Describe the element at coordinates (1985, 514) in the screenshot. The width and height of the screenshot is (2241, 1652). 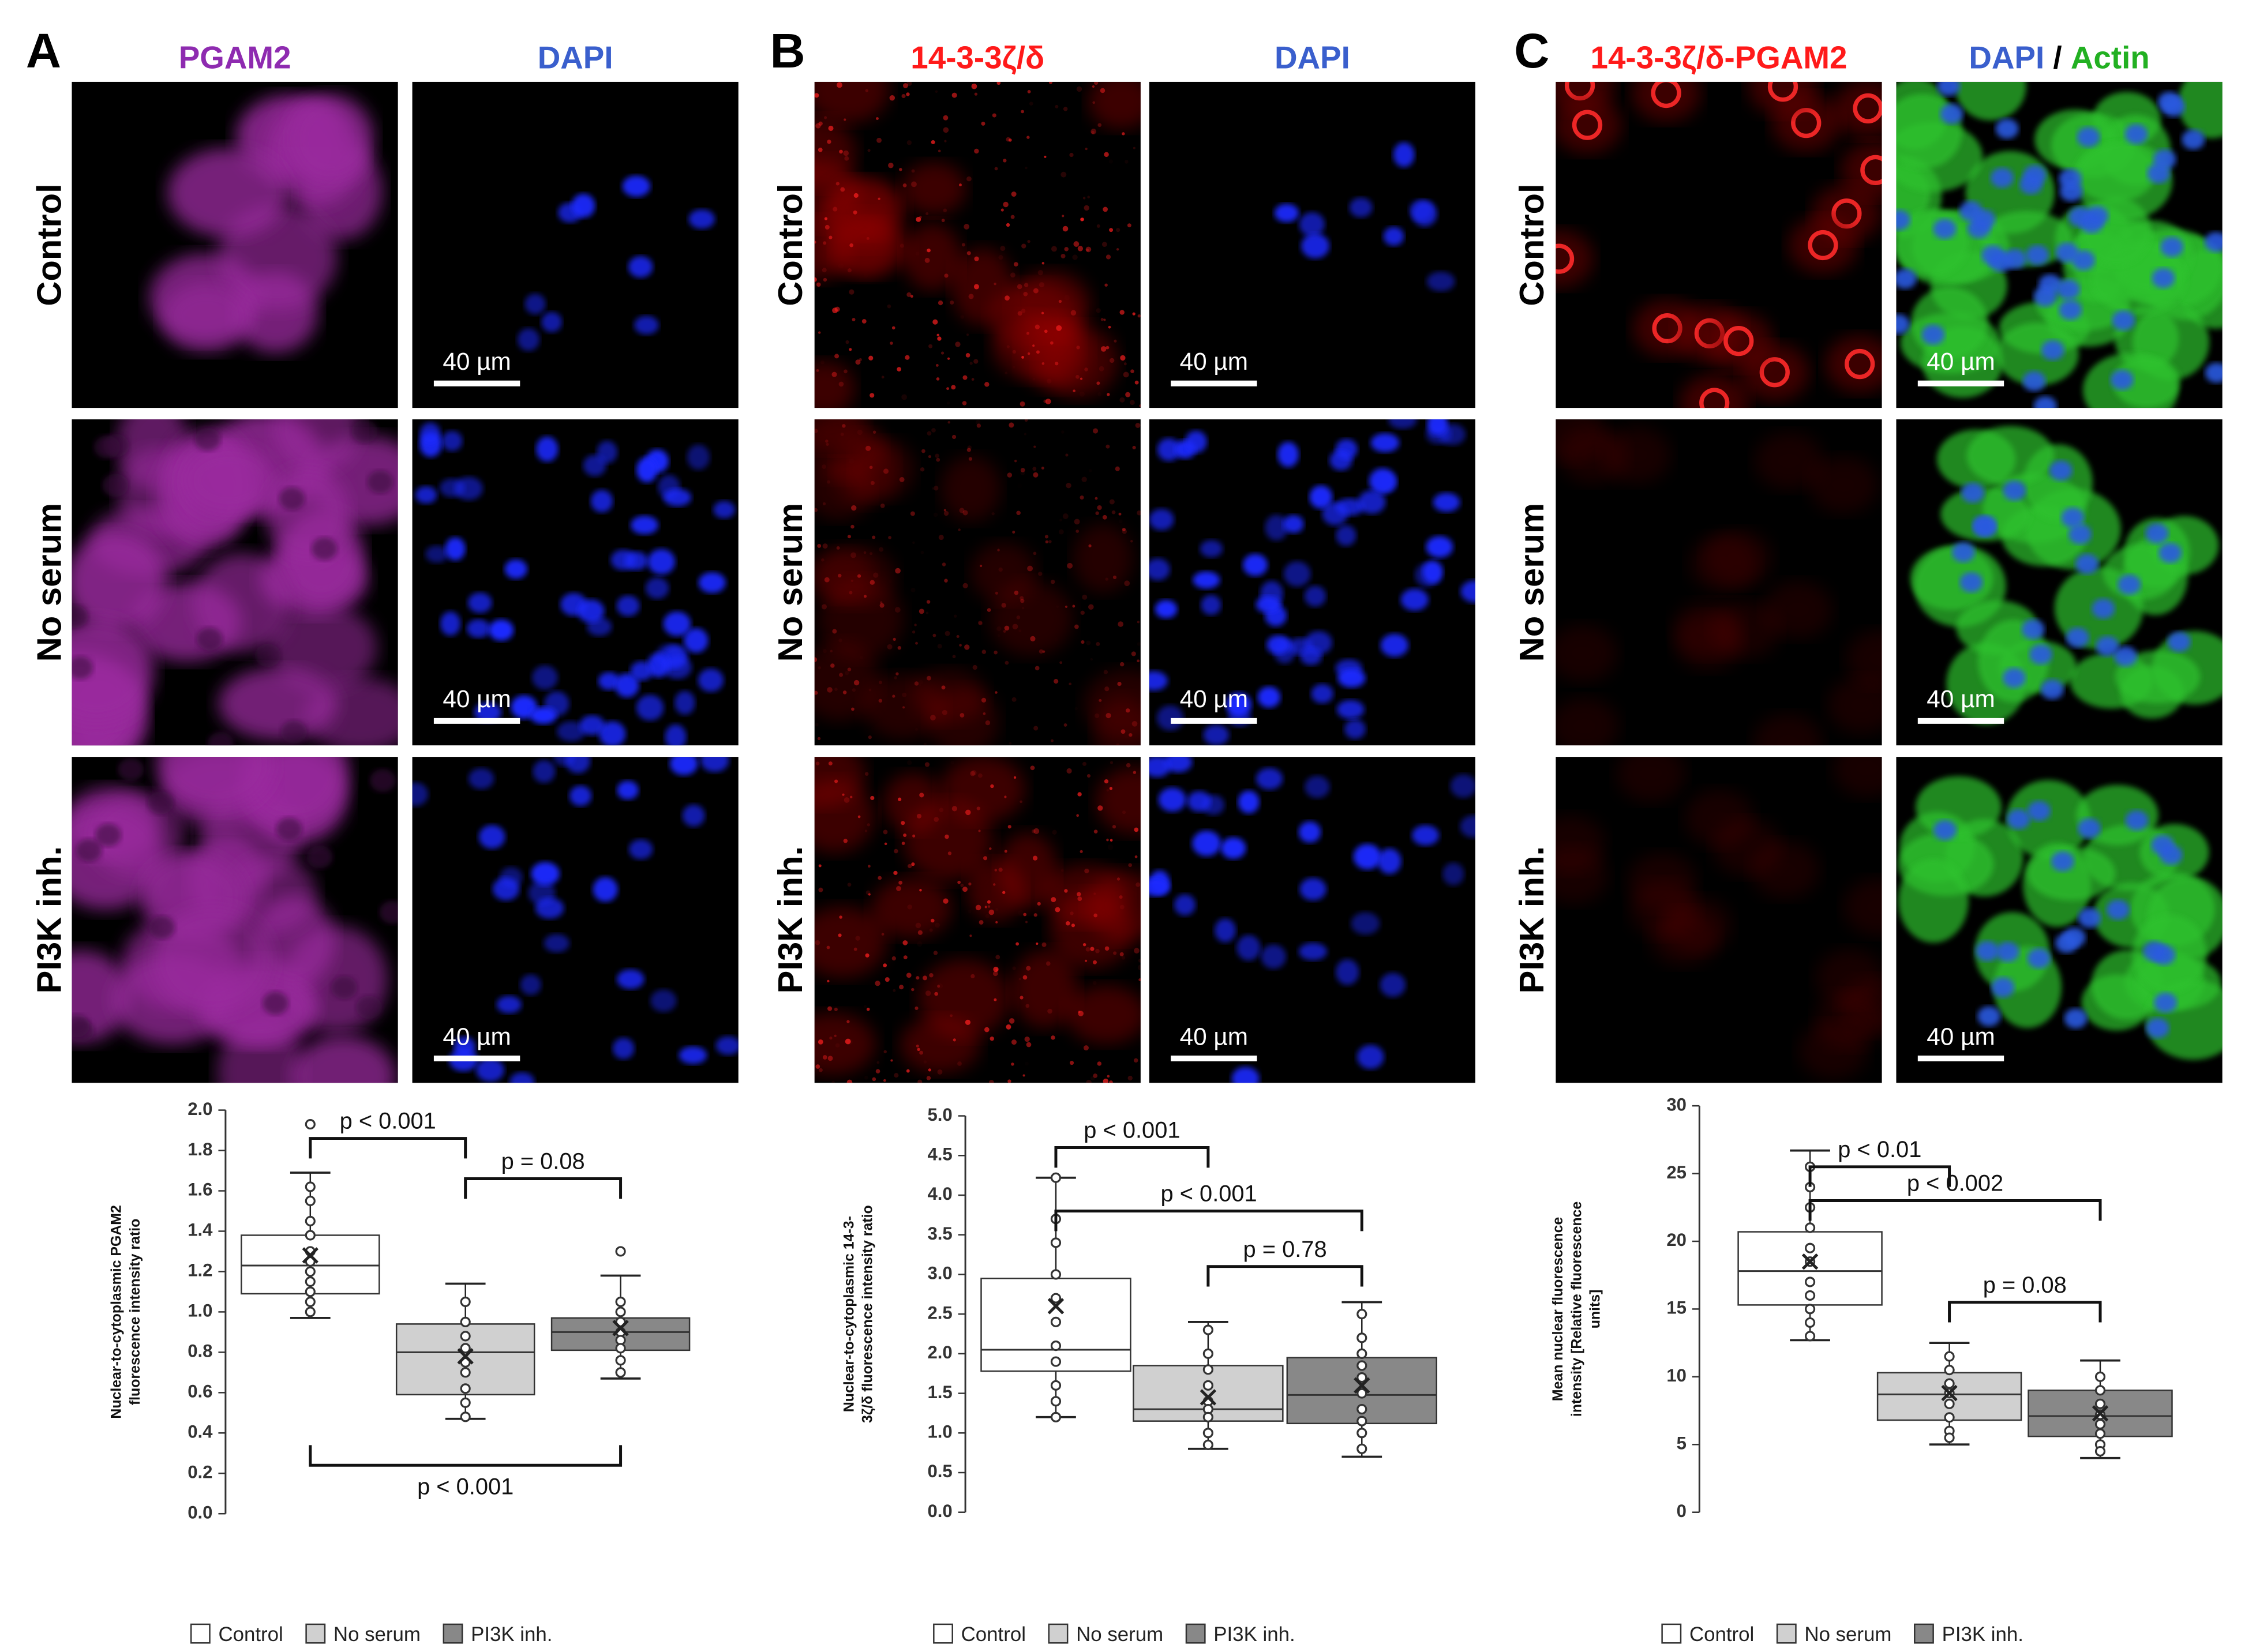
I see `actin` at that location.